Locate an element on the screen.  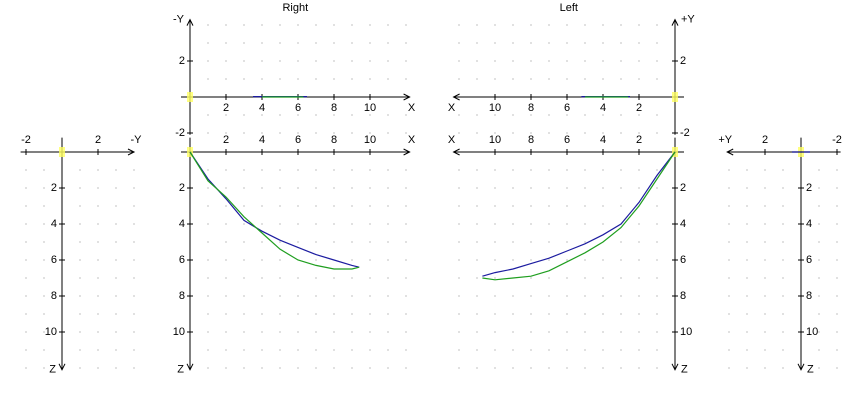
x-axis-label: X is located at coordinates (452, 140).